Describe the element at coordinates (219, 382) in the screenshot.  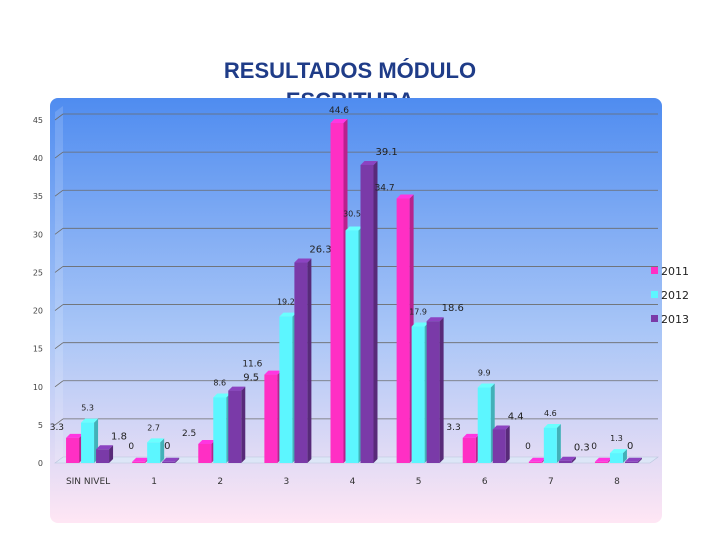
I see `data-label: 8.6` at that location.